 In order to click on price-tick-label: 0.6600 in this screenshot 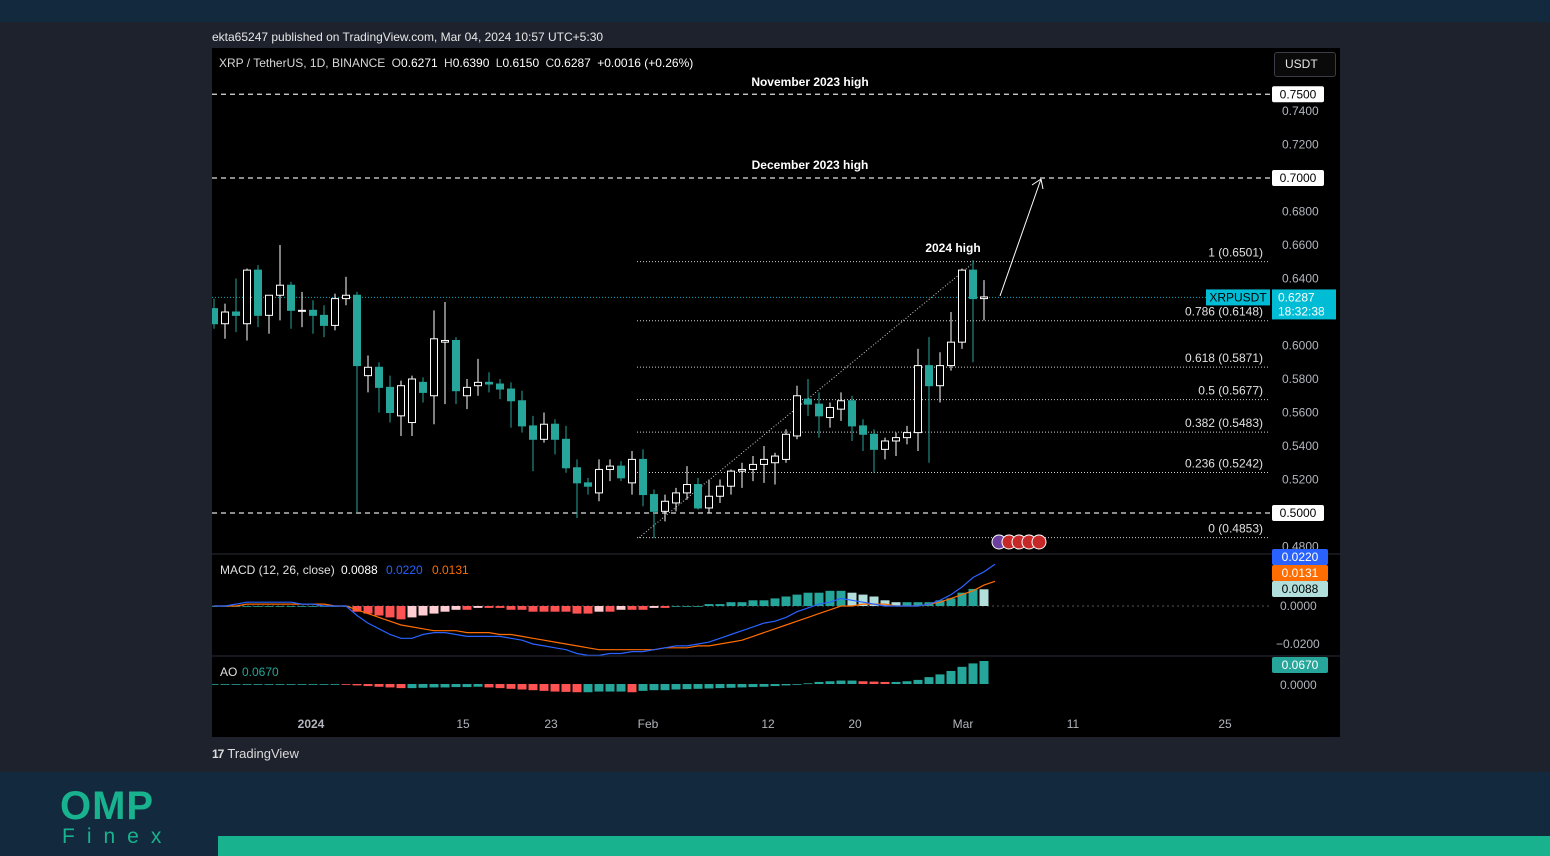, I will do `click(1300, 245)`.